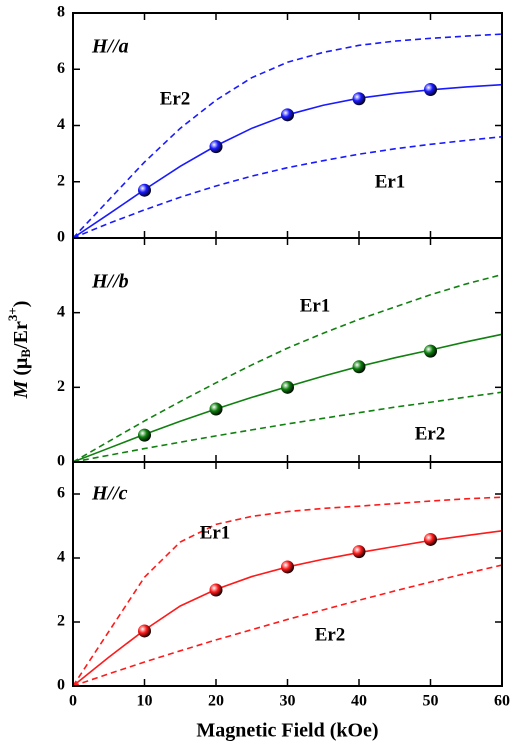 The height and width of the screenshot is (754, 513). What do you see at coordinates (110, 47) in the screenshot?
I see `panel-label: H//a` at bounding box center [110, 47].